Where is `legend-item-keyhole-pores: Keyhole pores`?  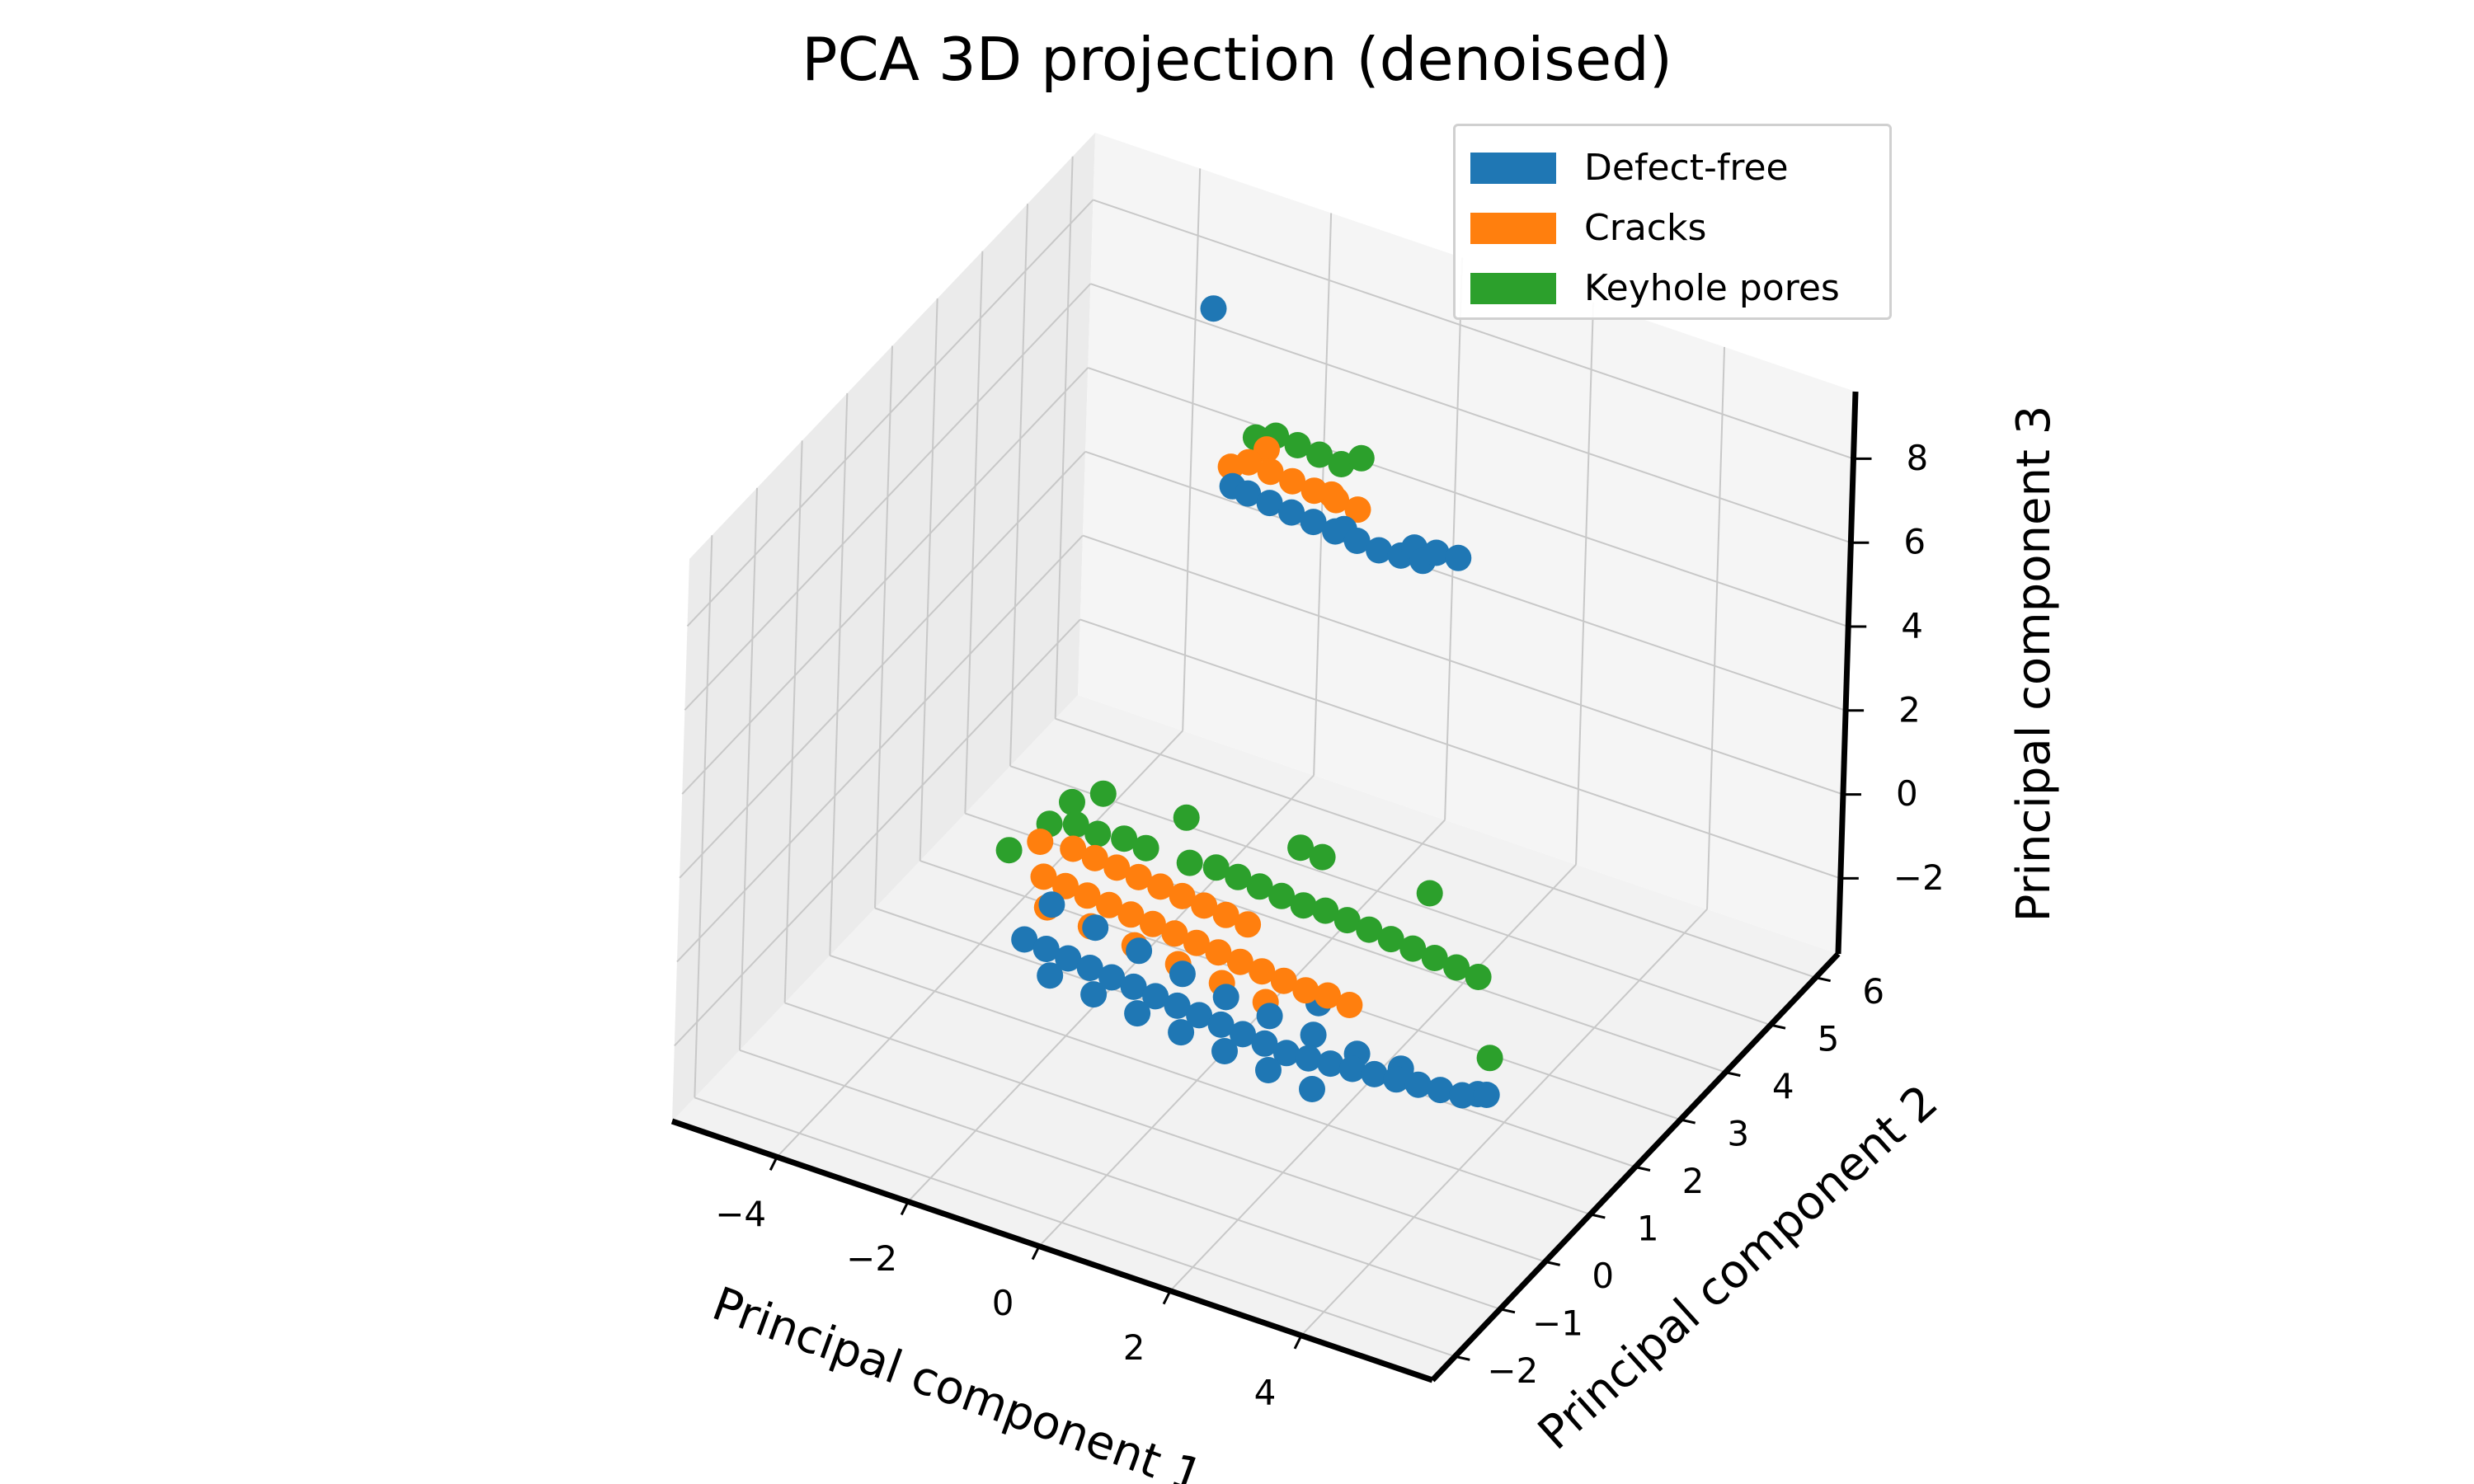
legend-item-keyhole-pores: Keyhole pores is located at coordinates (1672, 288).